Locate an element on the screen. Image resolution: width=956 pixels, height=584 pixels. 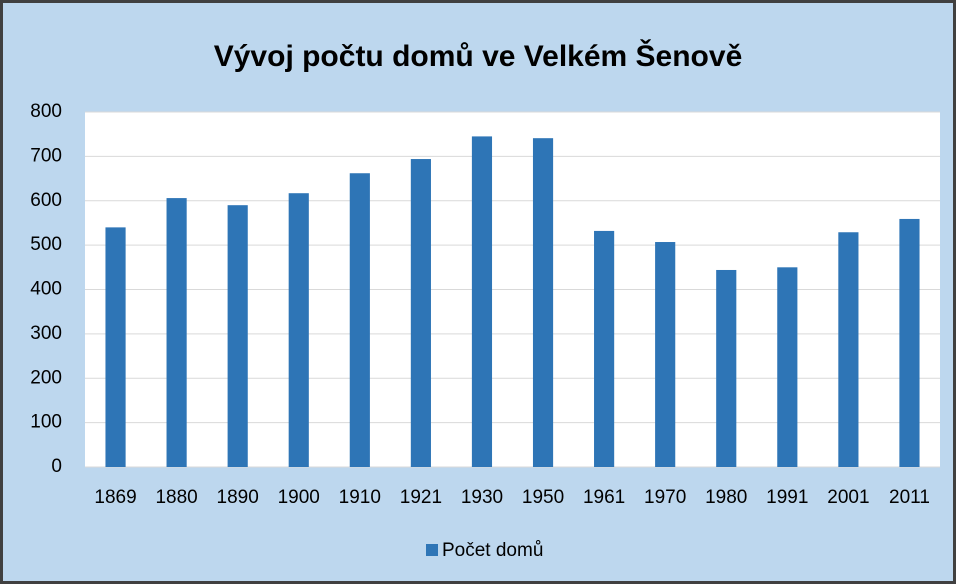
x-tick-label: 2001 is located at coordinates (848, 497).